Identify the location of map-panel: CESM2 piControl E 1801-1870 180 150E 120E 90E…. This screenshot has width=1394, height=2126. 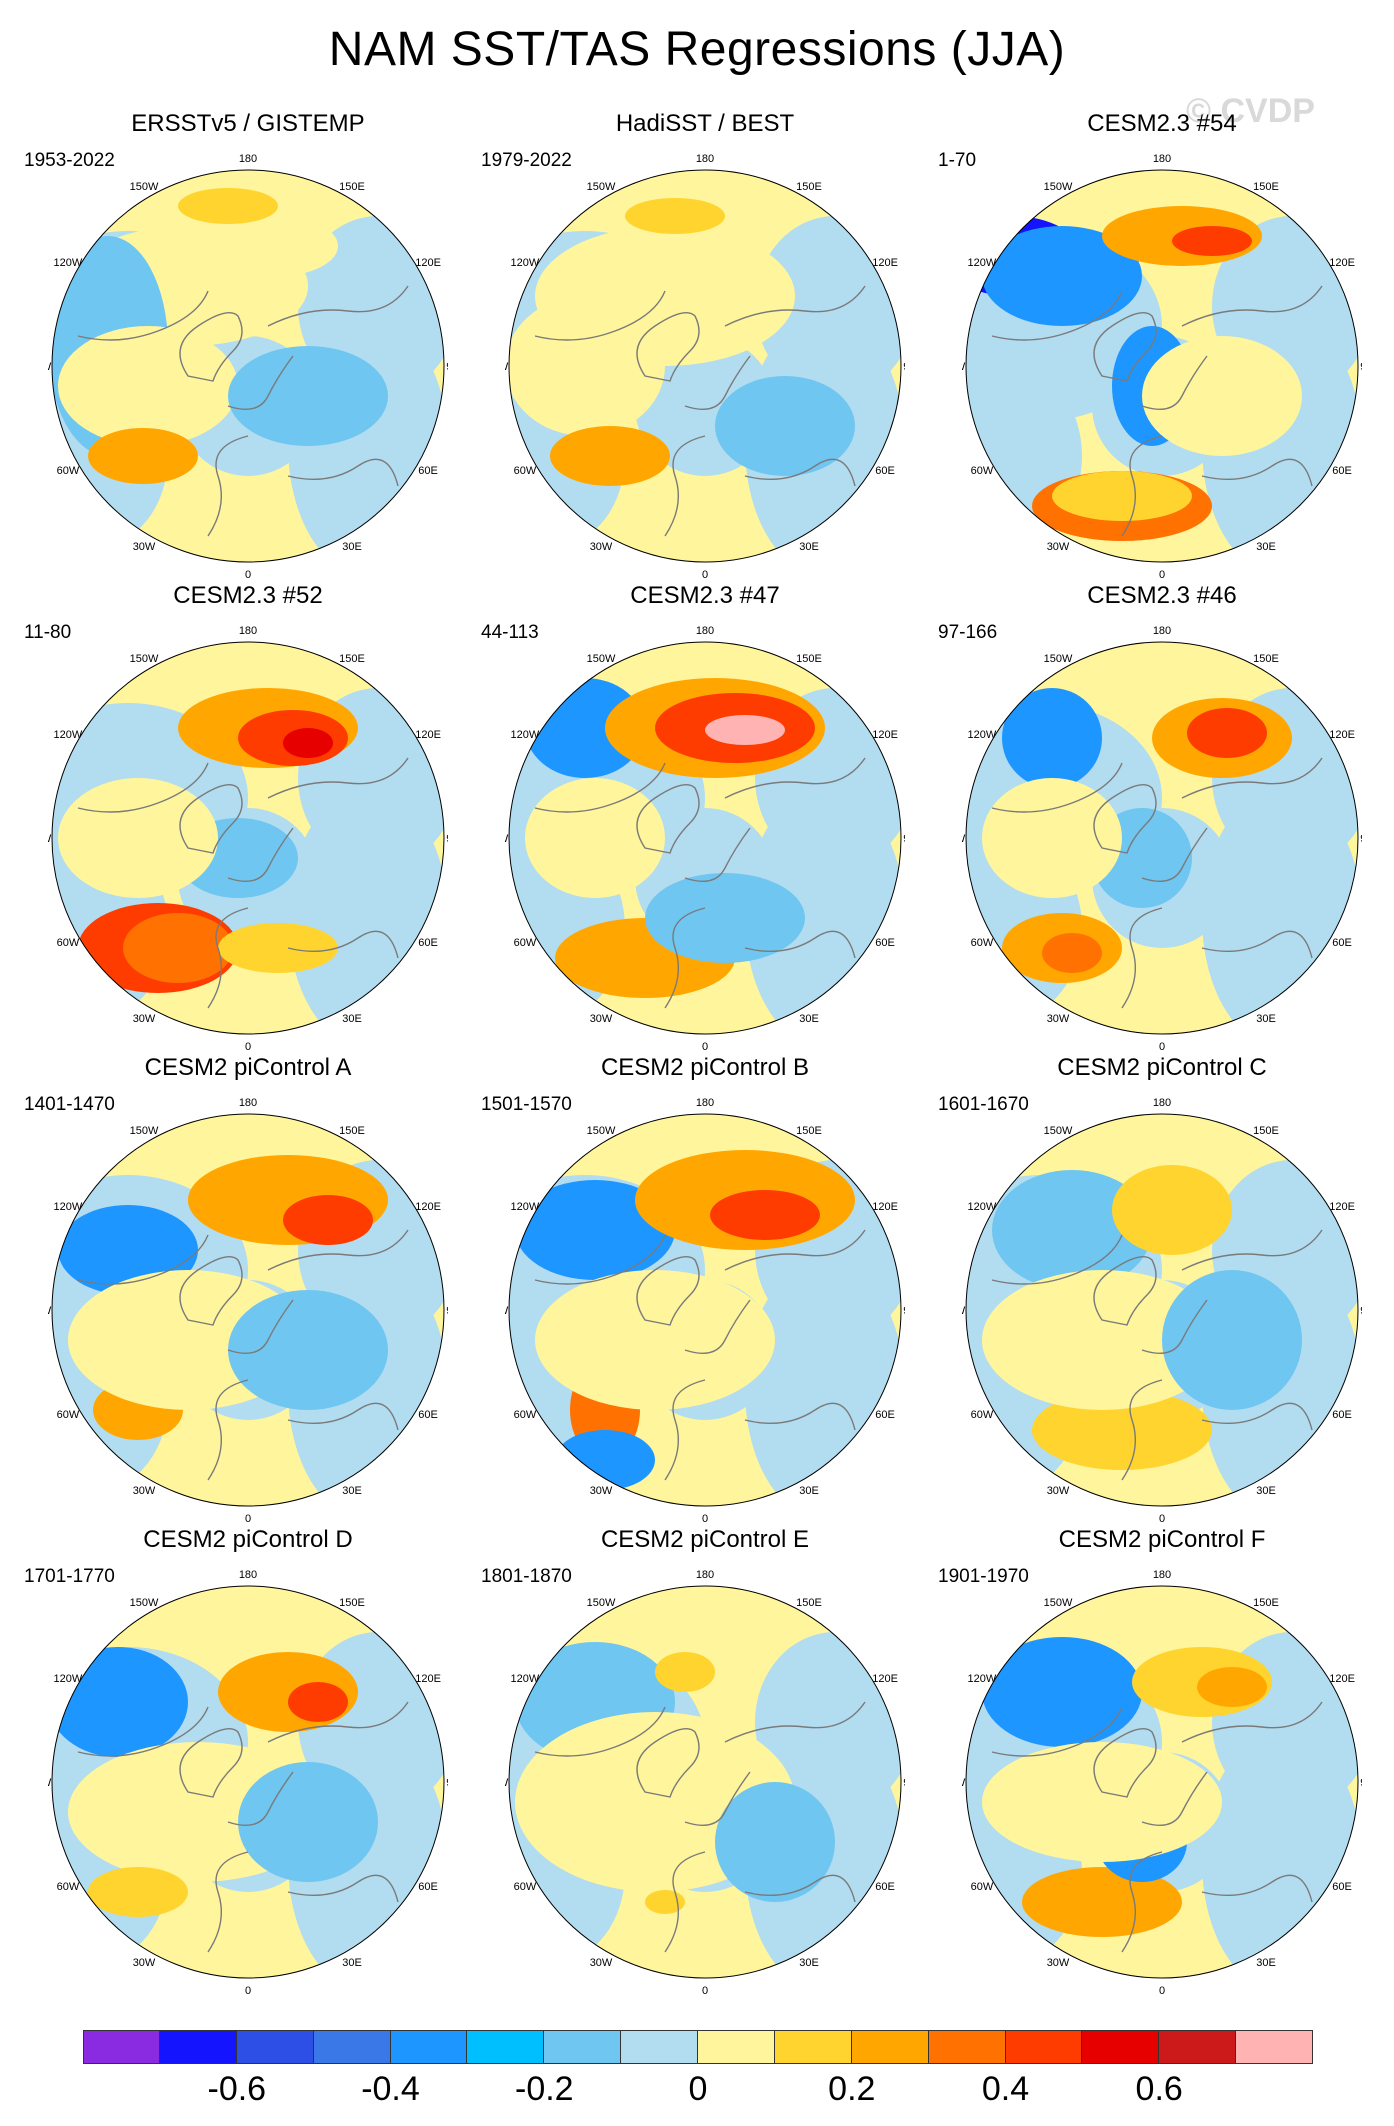
(705, 1761).